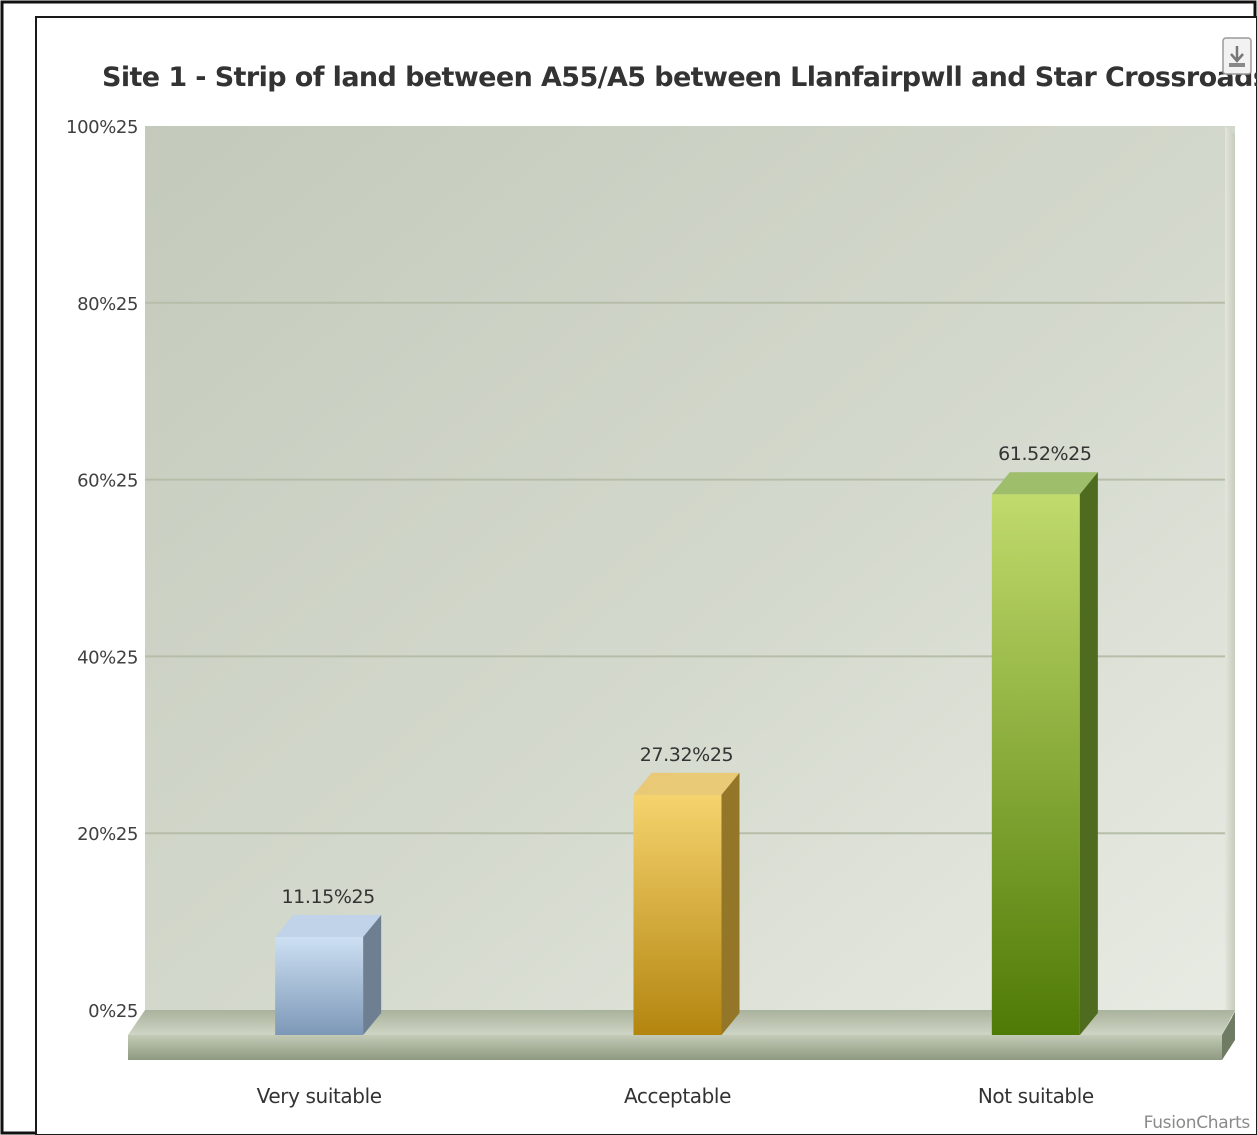 The height and width of the screenshot is (1135, 1257). Describe the element at coordinates (1044, 454) in the screenshot. I see `data-label: 61.52%25` at that location.